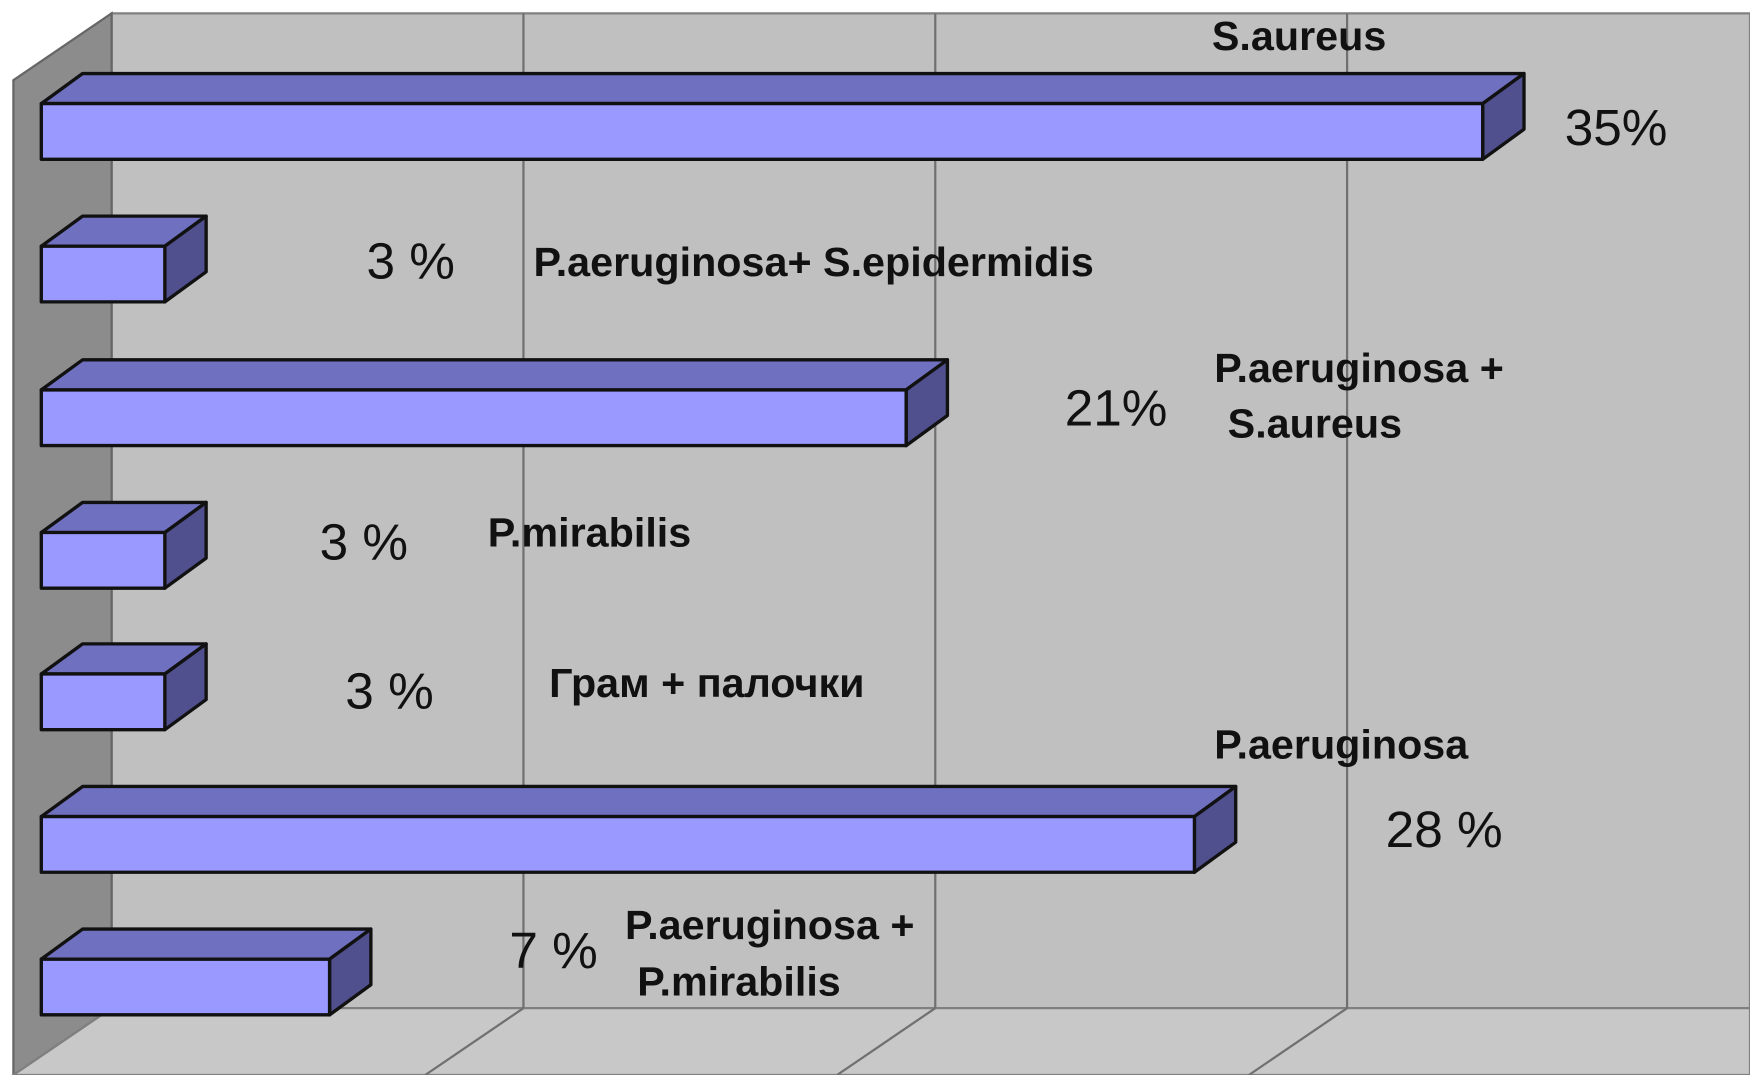 The image size is (1750, 1080). I want to click on category-label: P.aeruginosa+ S.epidermidis, so click(813, 262).